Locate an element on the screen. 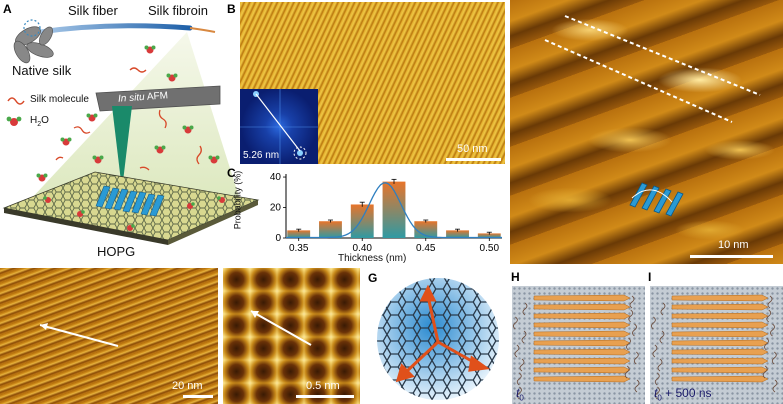 The height and width of the screenshot is (404, 783). panel-label-a: A is located at coordinates (7, 9).